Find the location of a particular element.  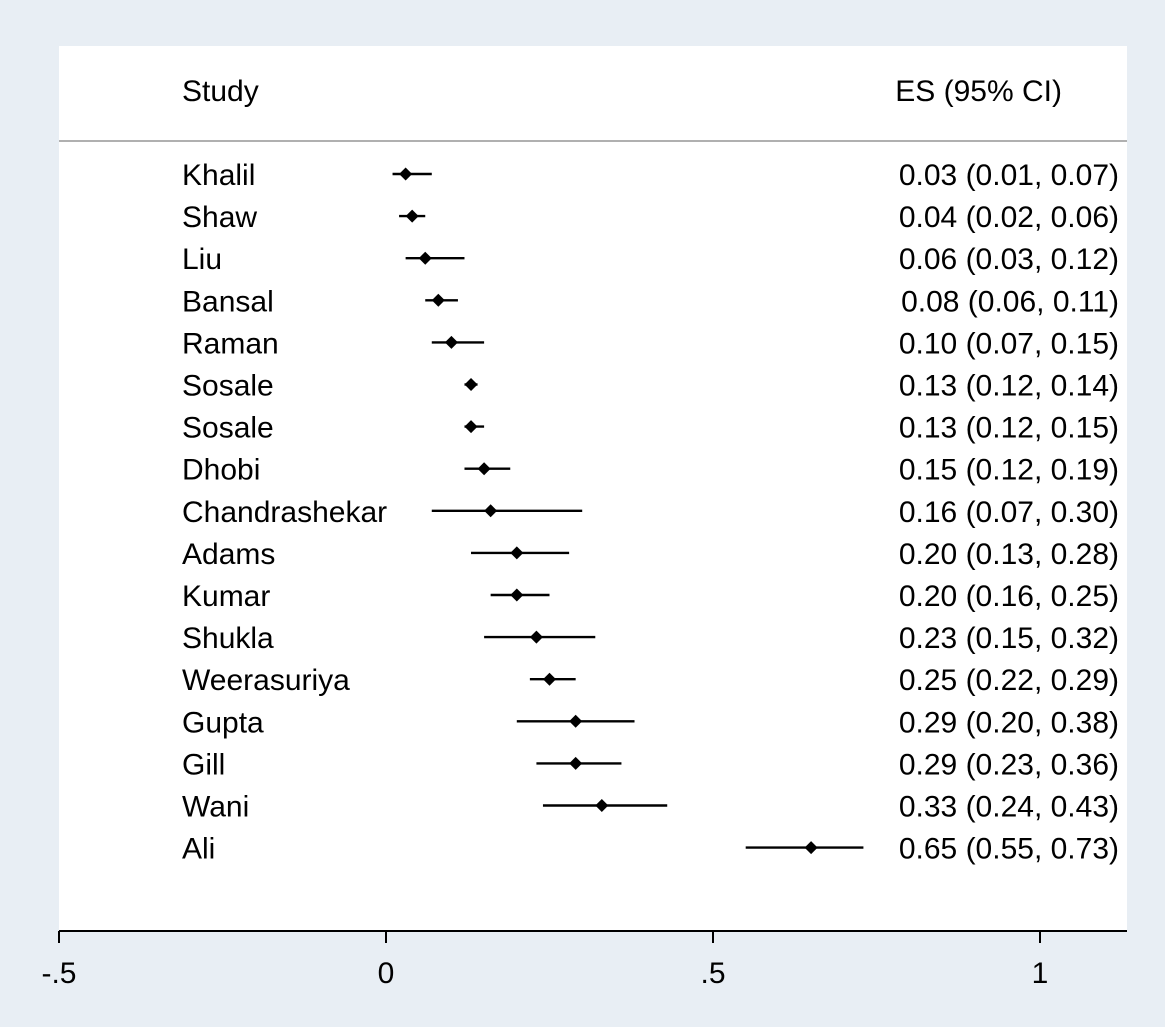

study-row: Ali 0.65 (0.55, 0.73) is located at coordinates (650, 849).